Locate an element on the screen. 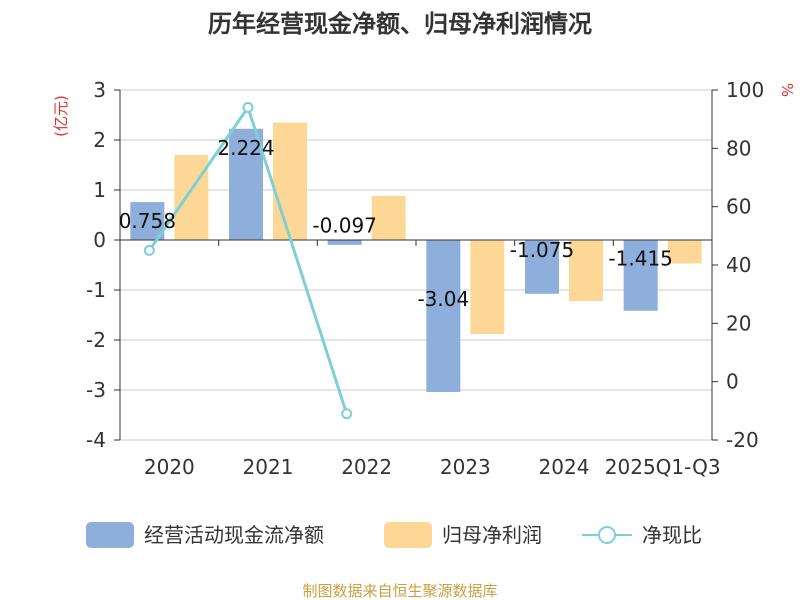 The height and width of the screenshot is (600, 800). left-tick-label: -4 is located at coordinates (96, 440).